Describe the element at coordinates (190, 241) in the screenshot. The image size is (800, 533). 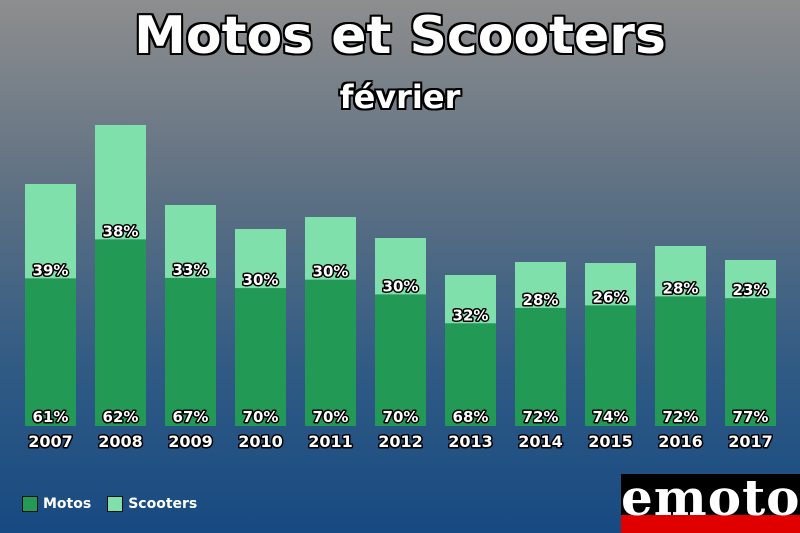
I see `bar-scooters-2009` at that location.